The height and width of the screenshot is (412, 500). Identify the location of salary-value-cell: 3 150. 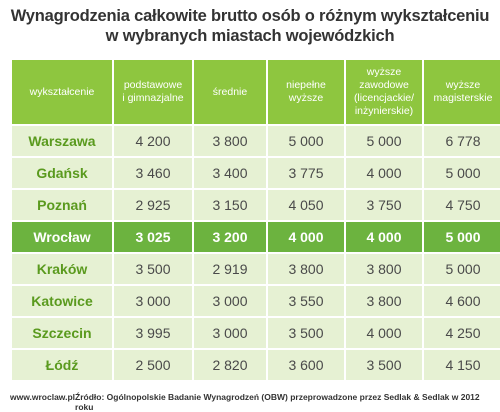
(230, 205).